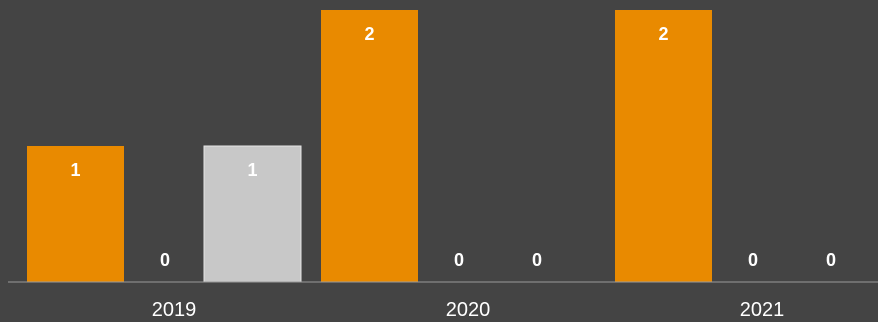 The image size is (878, 322). Describe the element at coordinates (174, 310) in the screenshot. I see `category-label-2019: 2019` at that location.